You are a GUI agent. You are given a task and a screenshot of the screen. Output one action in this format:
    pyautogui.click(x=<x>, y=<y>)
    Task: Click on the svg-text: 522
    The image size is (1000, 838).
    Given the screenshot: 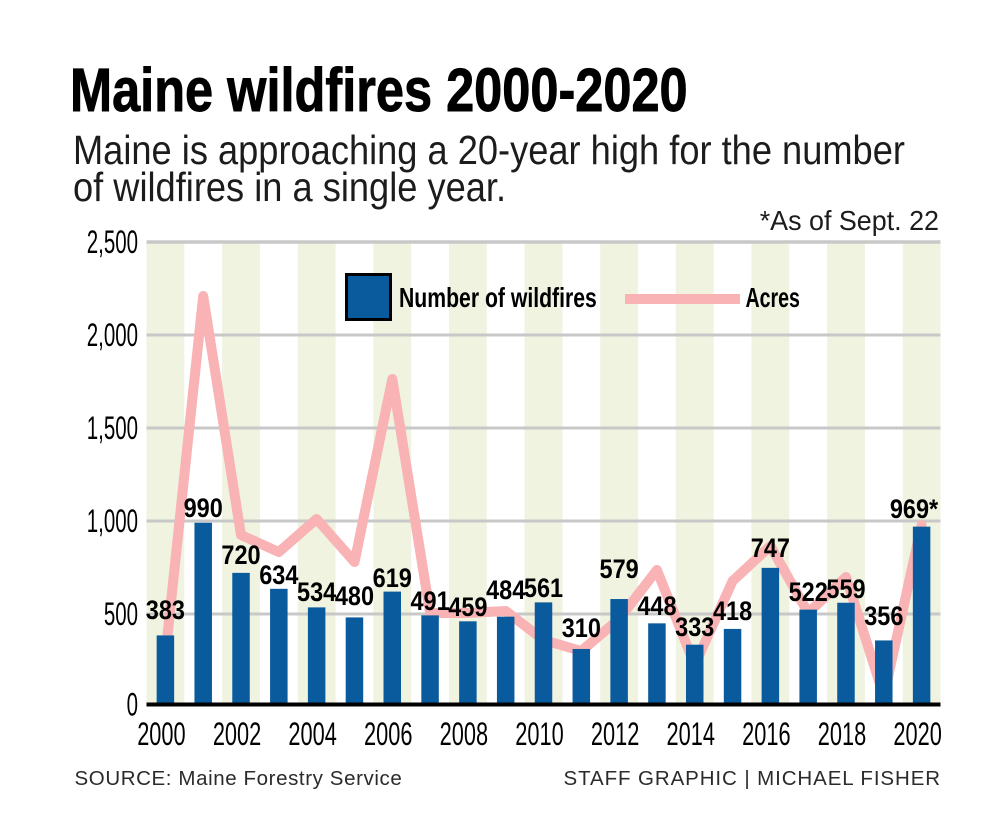 What is the action you would take?
    pyautogui.click(x=808, y=593)
    